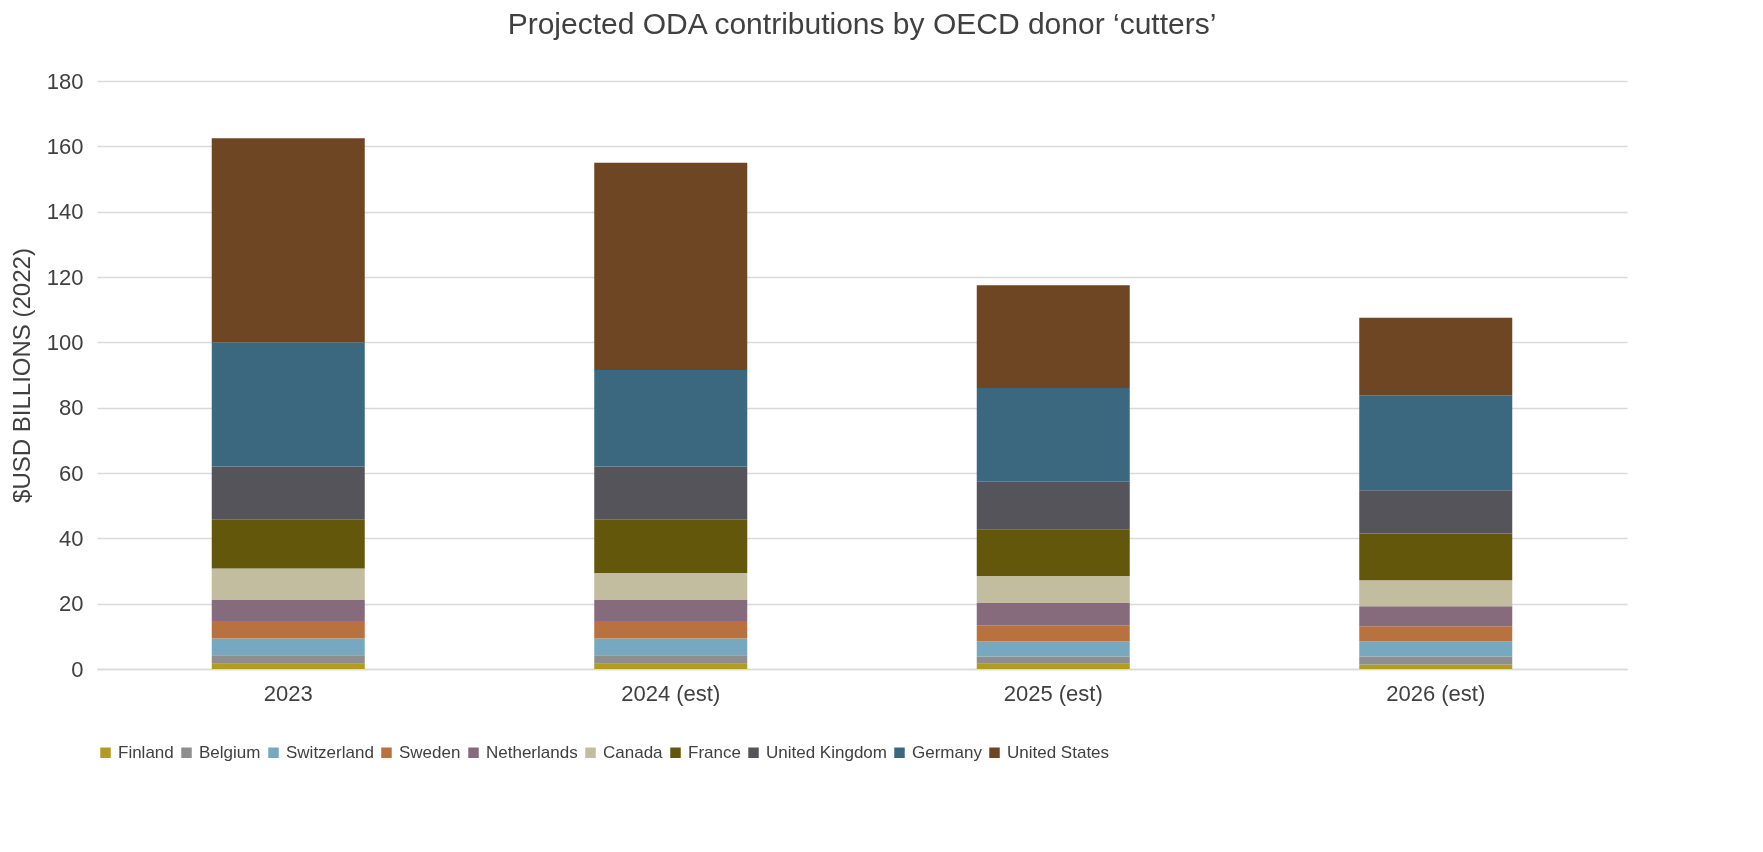  Describe the element at coordinates (77, 669) in the screenshot. I see `y-tick-label: 0` at that location.